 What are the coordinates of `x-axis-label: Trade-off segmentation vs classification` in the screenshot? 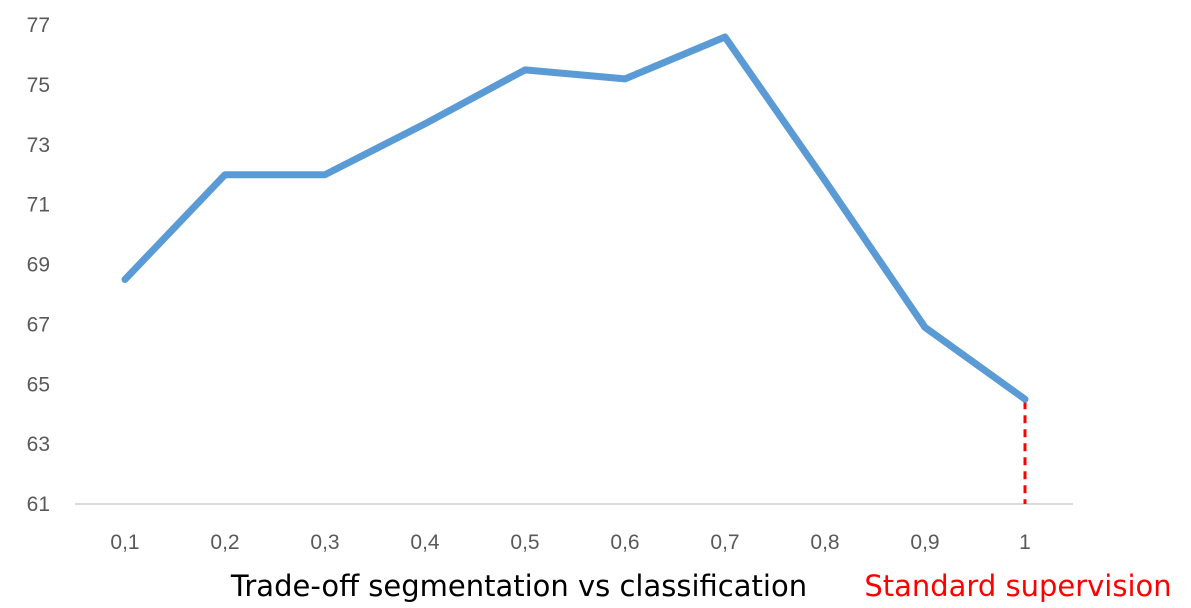 It's located at (518, 586).